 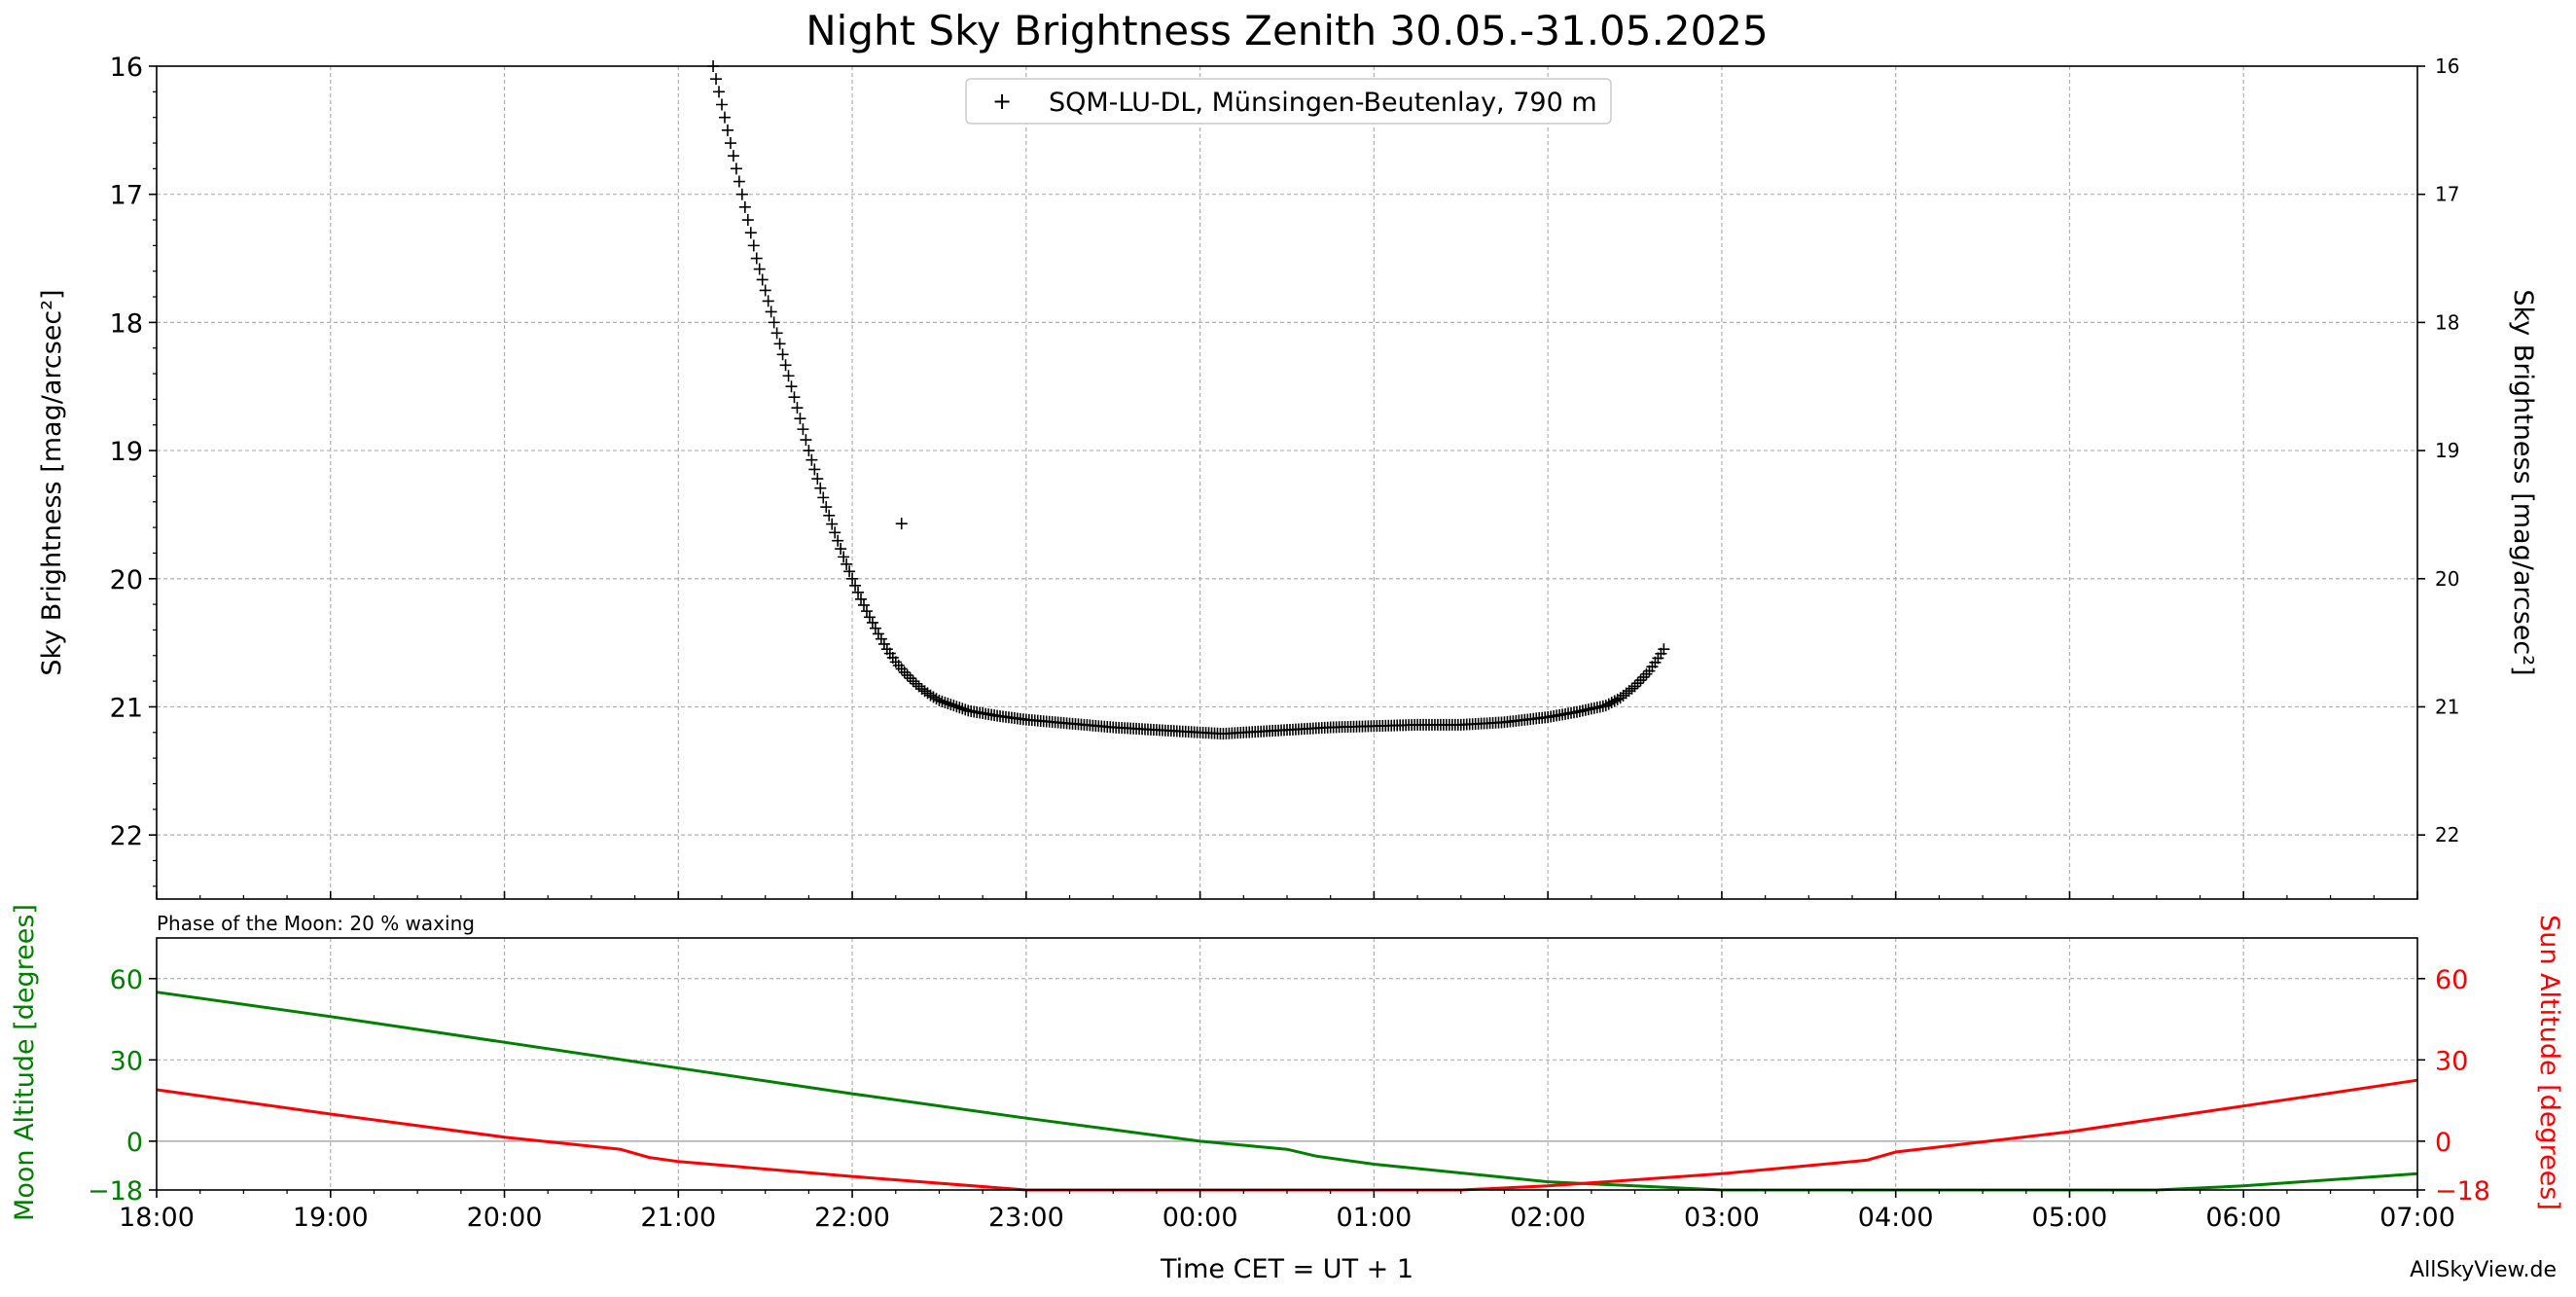 I want to click on x-tick-label: 03:00, so click(x=1722, y=1218).